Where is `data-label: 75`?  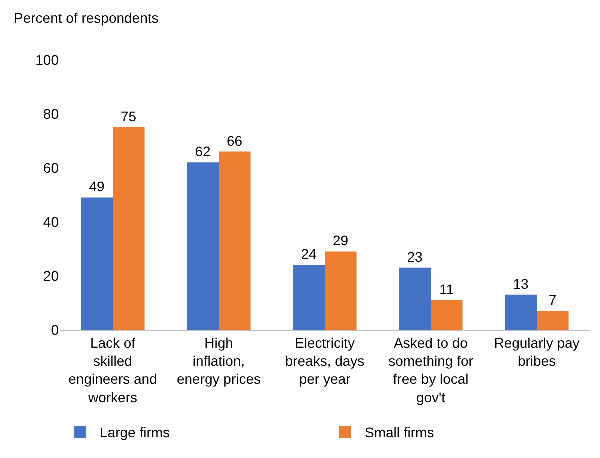 data-label: 75 is located at coordinates (129, 116).